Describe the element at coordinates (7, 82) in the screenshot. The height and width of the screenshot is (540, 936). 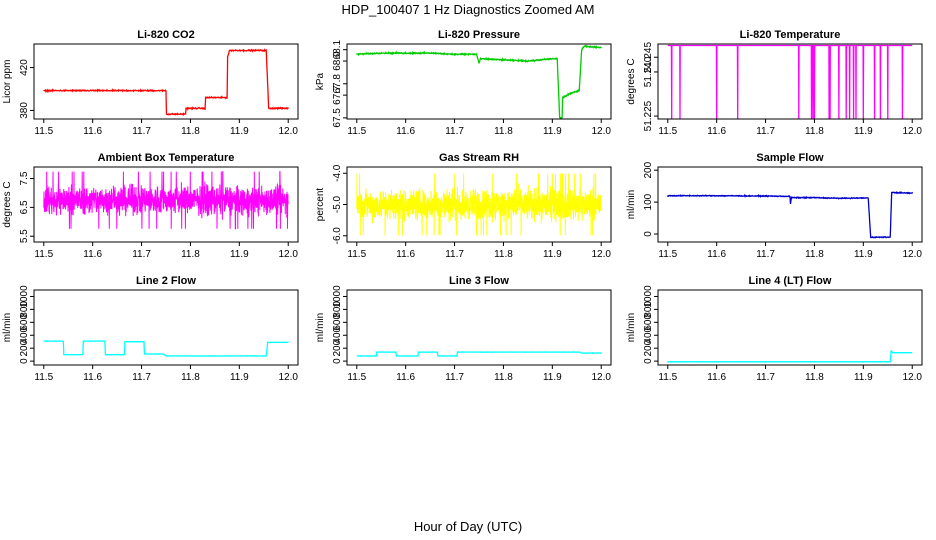
I see `y-axis-label: Licor ppm` at that location.